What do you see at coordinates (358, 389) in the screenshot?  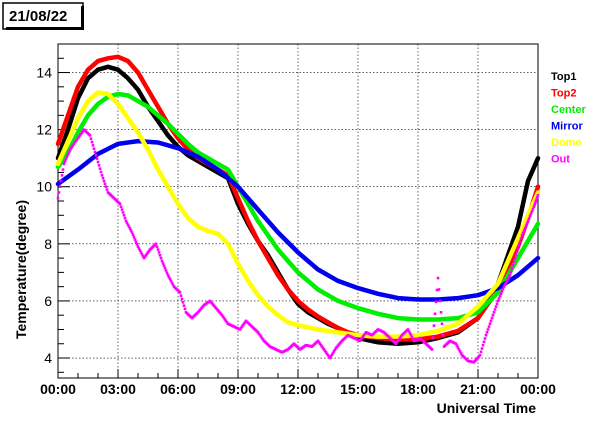 I see `x-tick-label: 15:00` at bounding box center [358, 389].